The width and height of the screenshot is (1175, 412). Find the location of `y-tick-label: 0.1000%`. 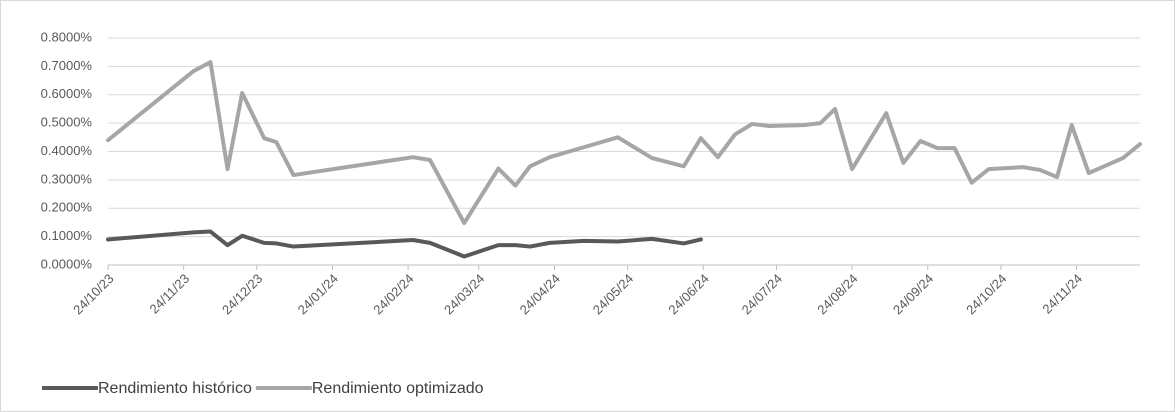

y-tick-label: 0.1000% is located at coordinates (67, 235).